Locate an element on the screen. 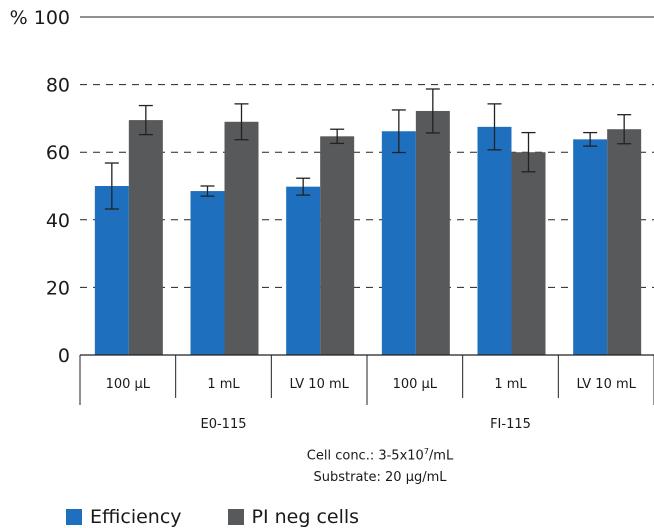 This screenshot has width=654, height=528. cell-conc-note: Cell conc.: 3-5x107/mL is located at coordinates (380, 455).